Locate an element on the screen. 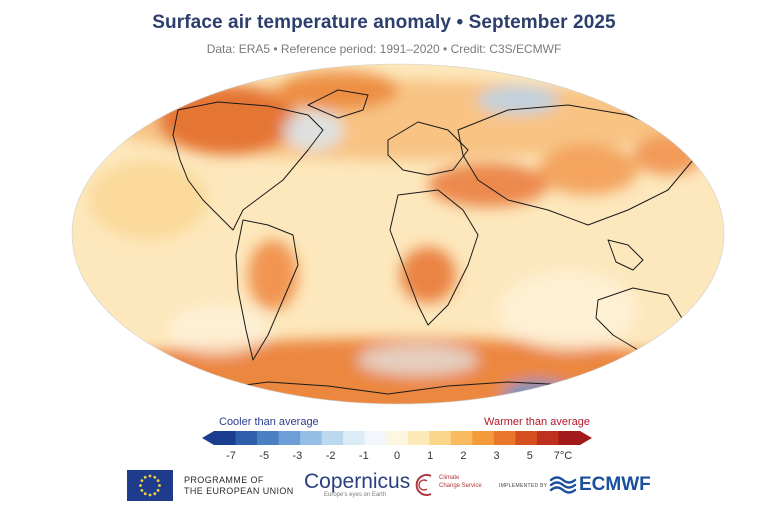  c3s-icon is located at coordinates (423, 485).